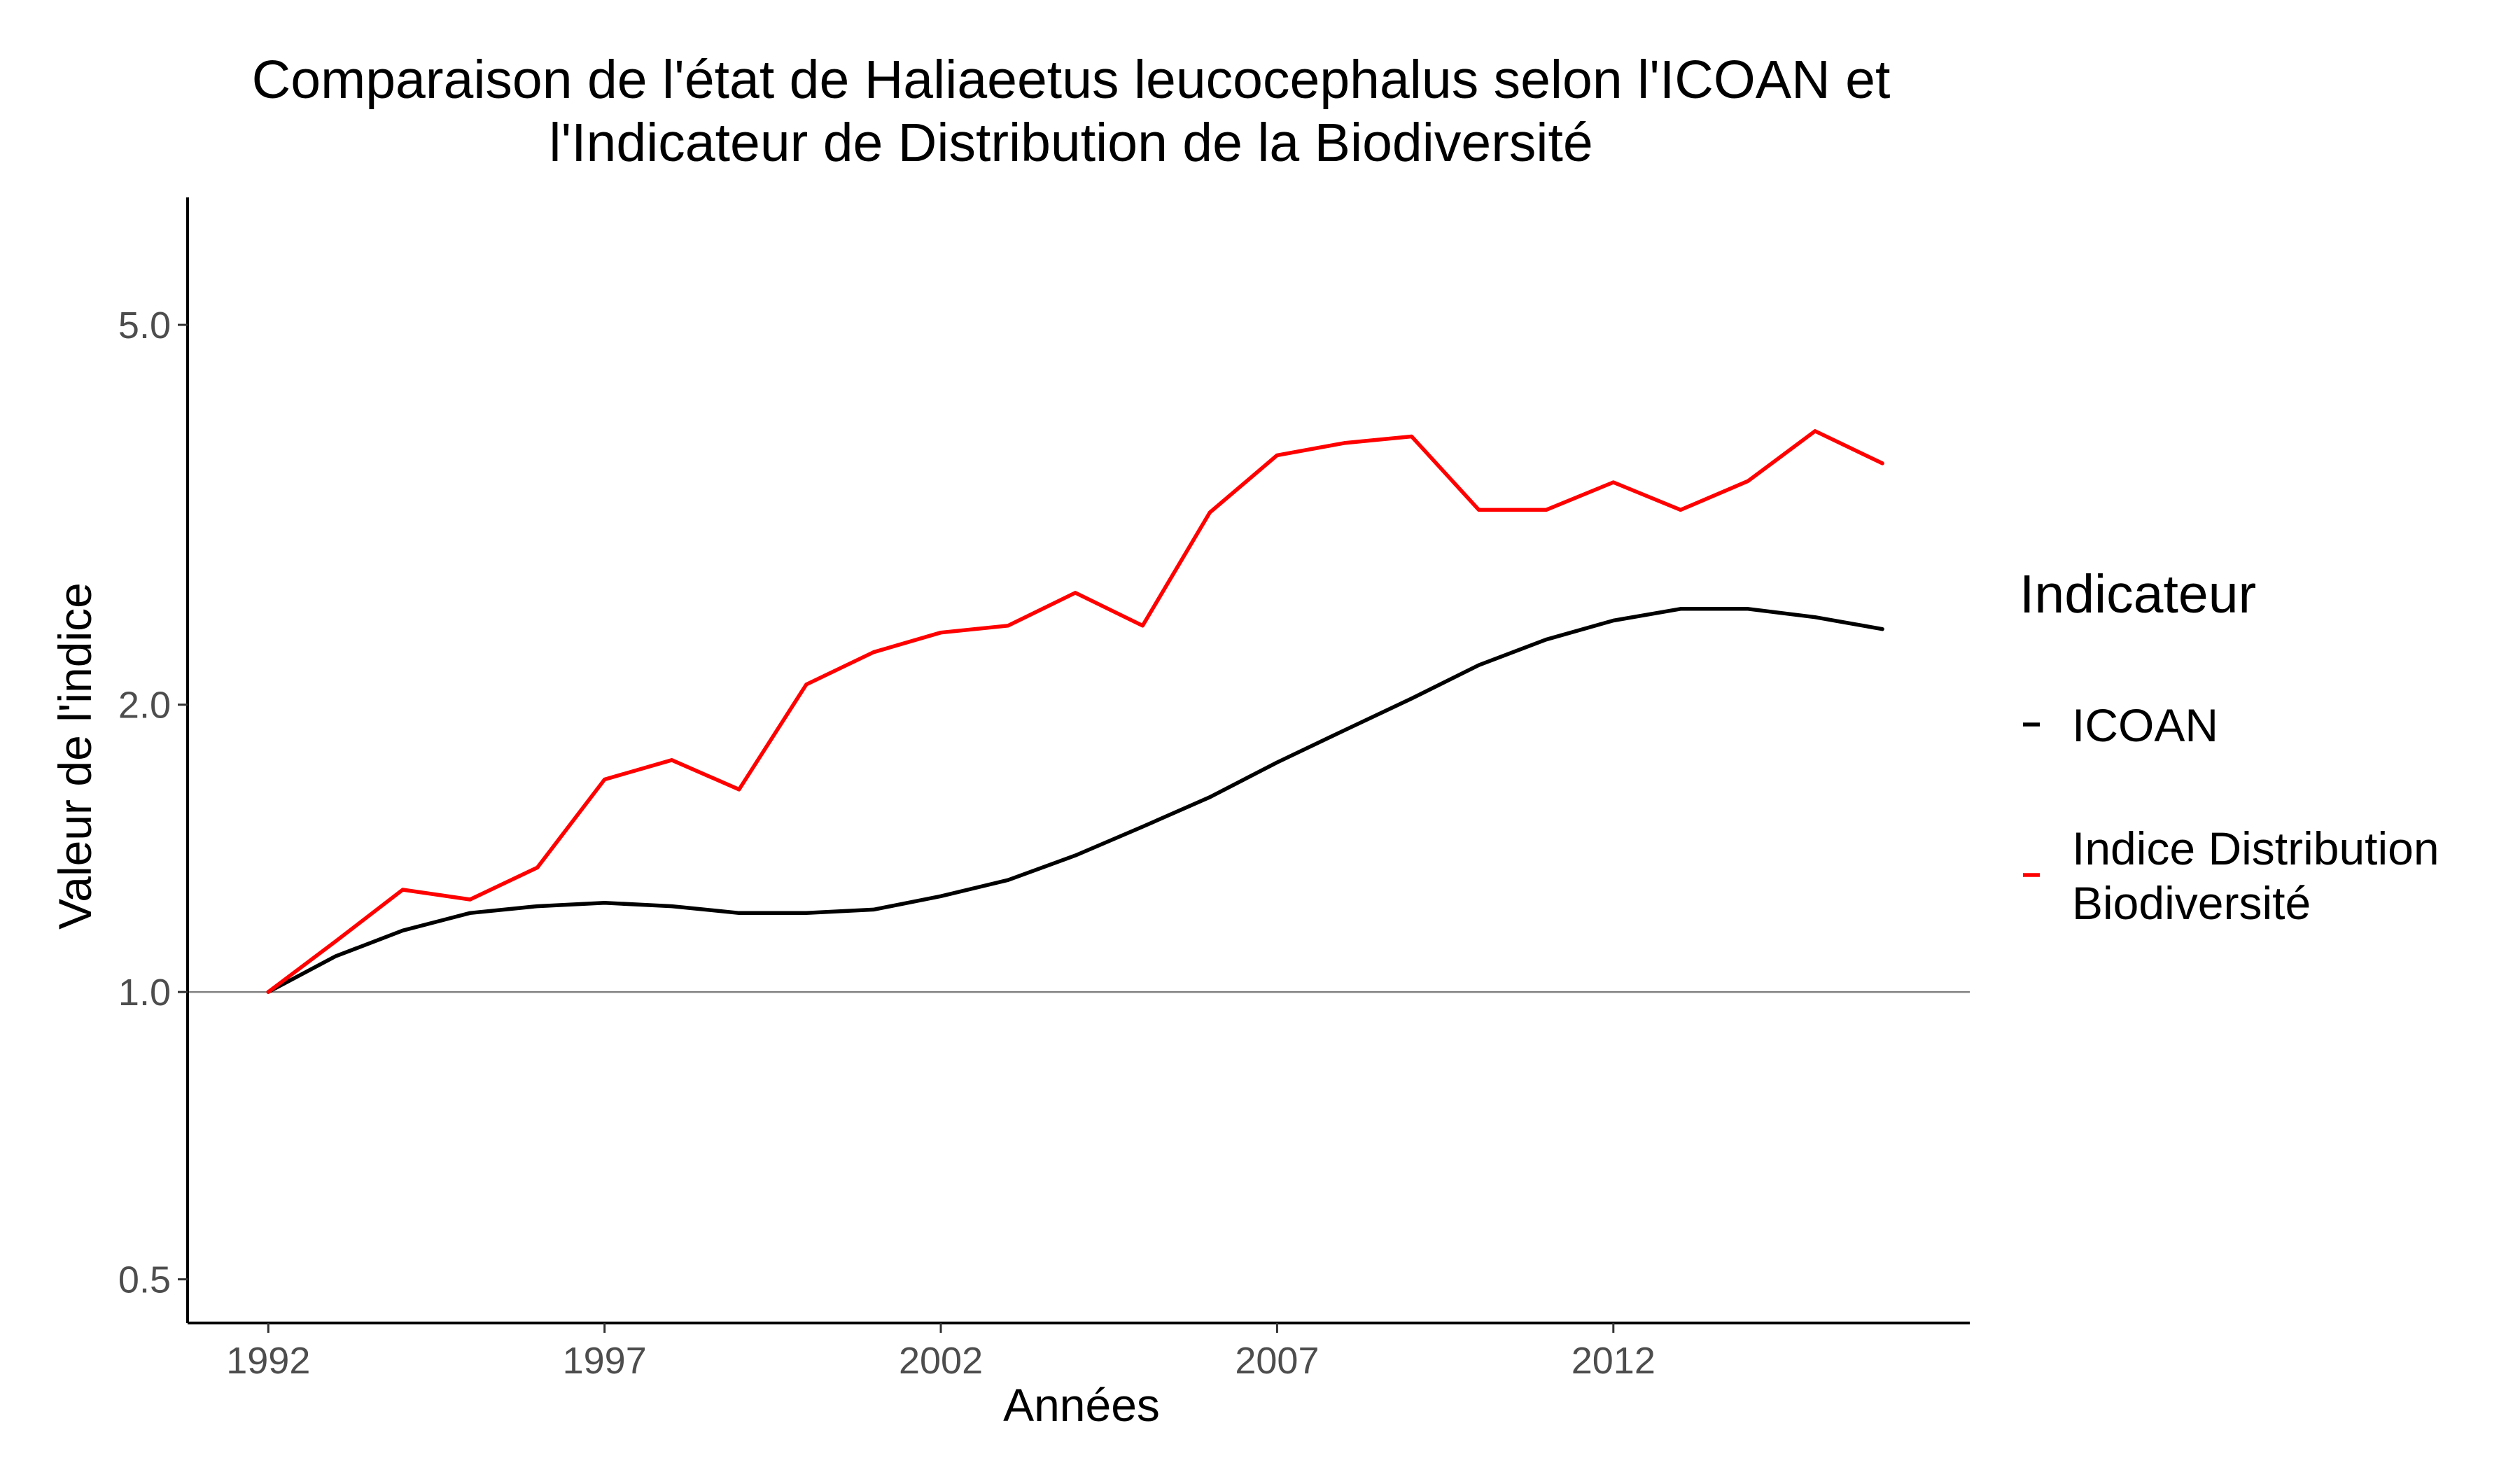  What do you see at coordinates (2145, 725) in the screenshot?
I see `legend-label-1: ICOAN` at bounding box center [2145, 725].